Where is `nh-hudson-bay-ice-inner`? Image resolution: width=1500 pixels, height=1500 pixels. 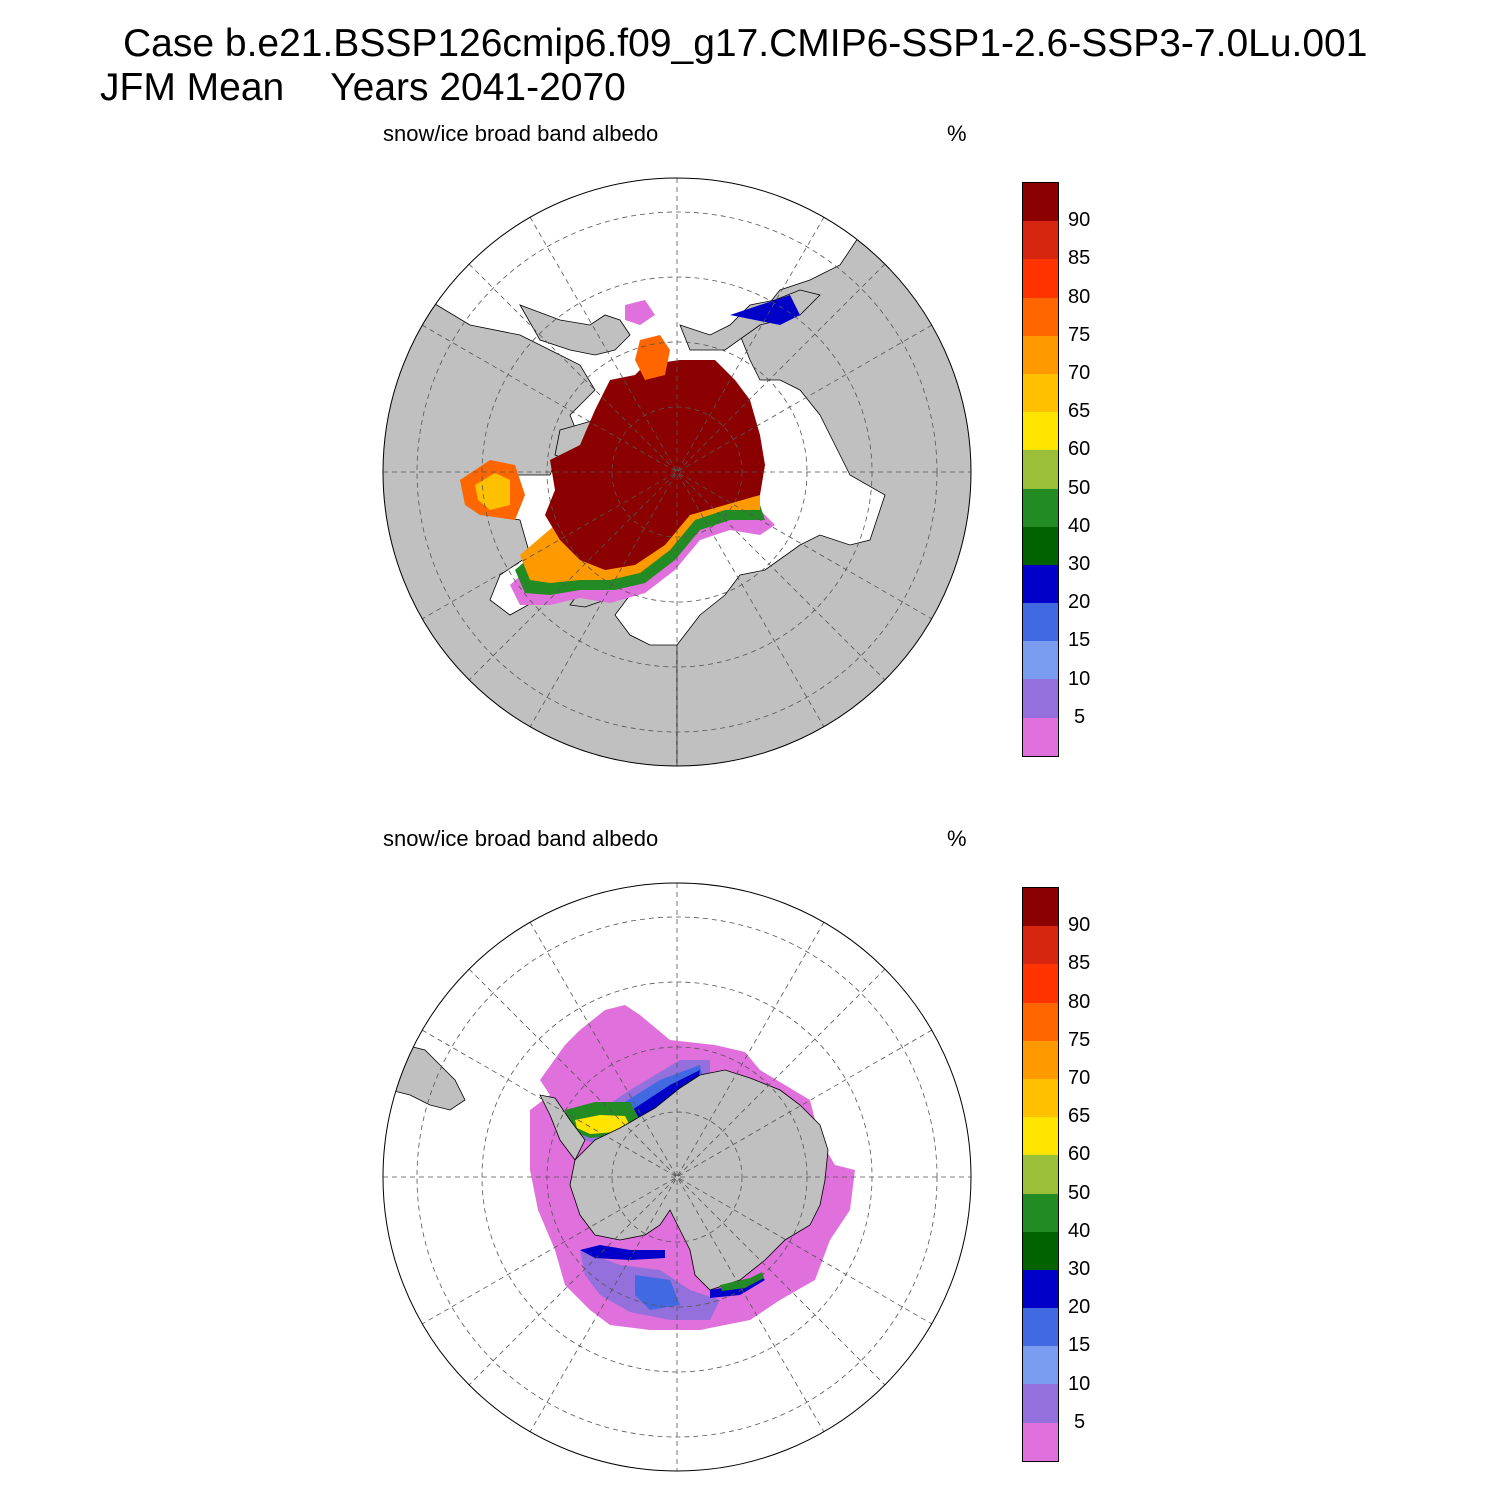 nh-hudson-bay-ice-inner is located at coordinates (492, 491).